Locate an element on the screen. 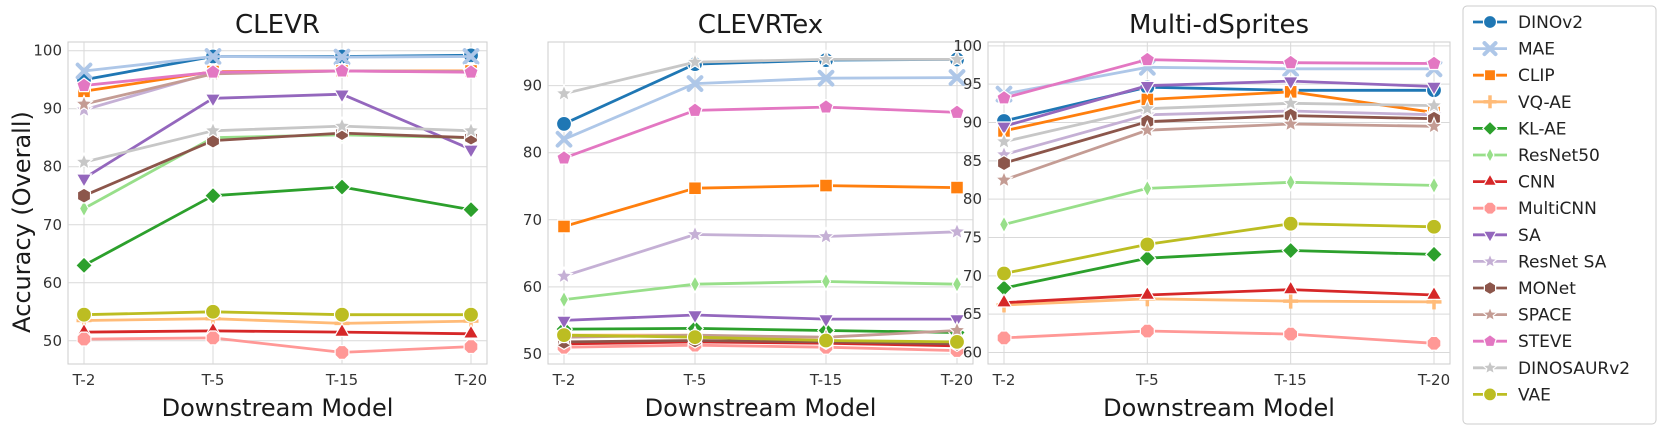 Image resolution: width=1661 pixels, height=445 pixels. legend-label: MONet is located at coordinates (1547, 289).